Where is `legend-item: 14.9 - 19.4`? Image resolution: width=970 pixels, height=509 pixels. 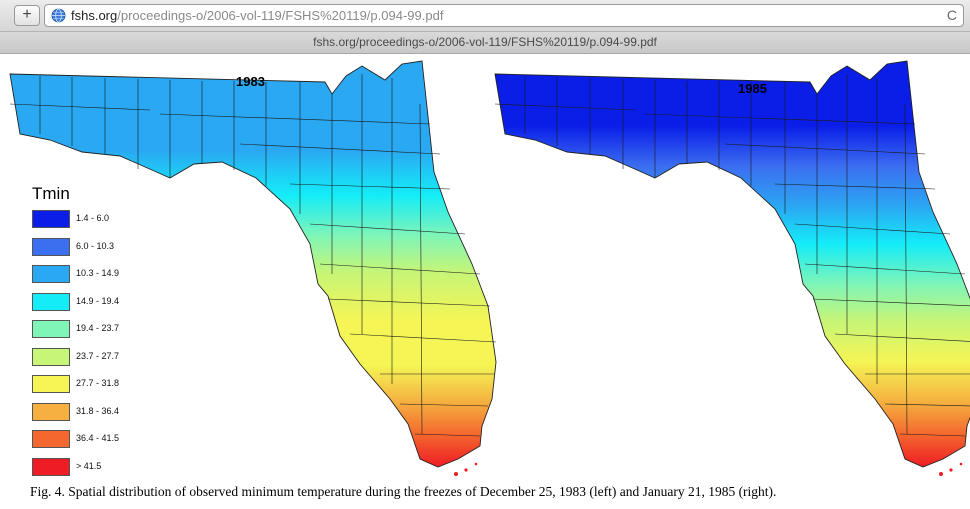
legend-item: 14.9 - 19.4 is located at coordinates (75, 306).